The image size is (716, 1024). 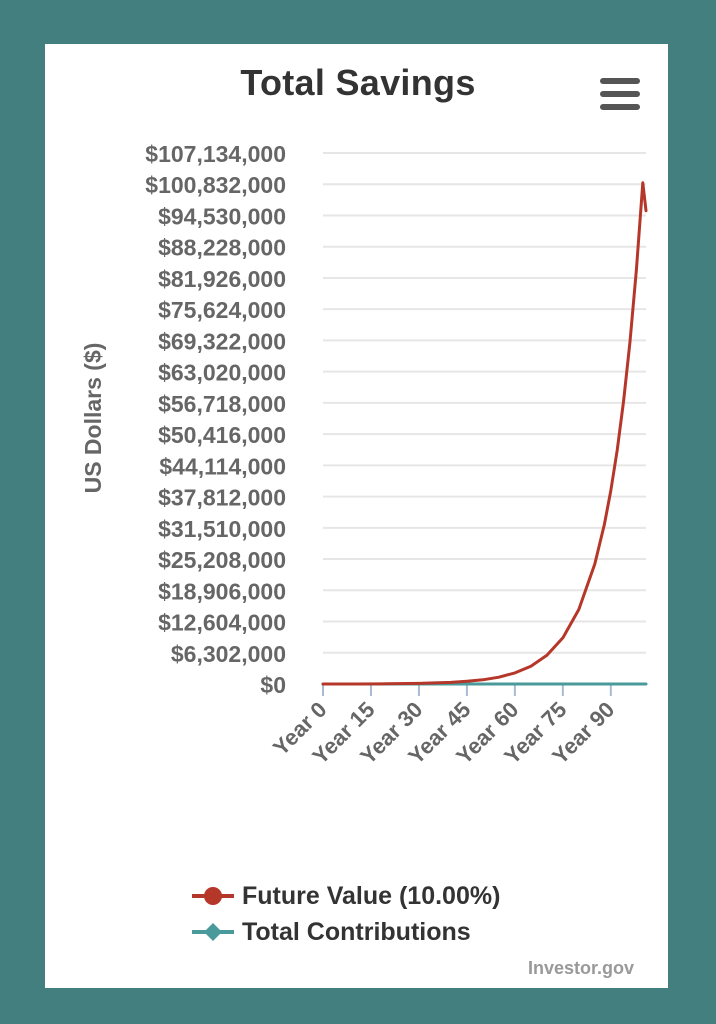 I want to click on legend-marker-total-contributions, so click(x=213, y=932).